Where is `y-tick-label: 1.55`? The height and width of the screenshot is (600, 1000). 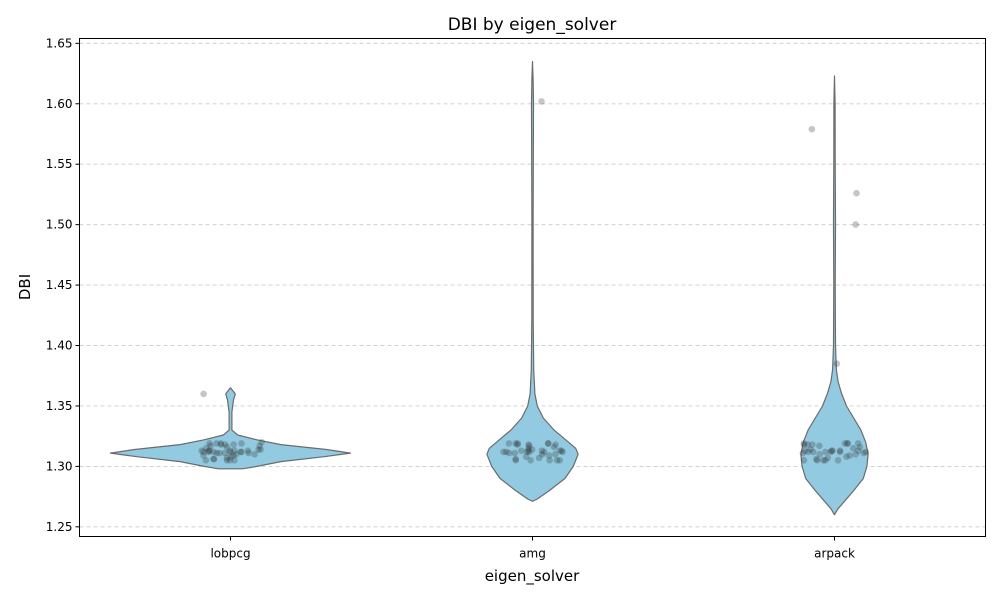
y-tick-label: 1.55 is located at coordinates (59, 164).